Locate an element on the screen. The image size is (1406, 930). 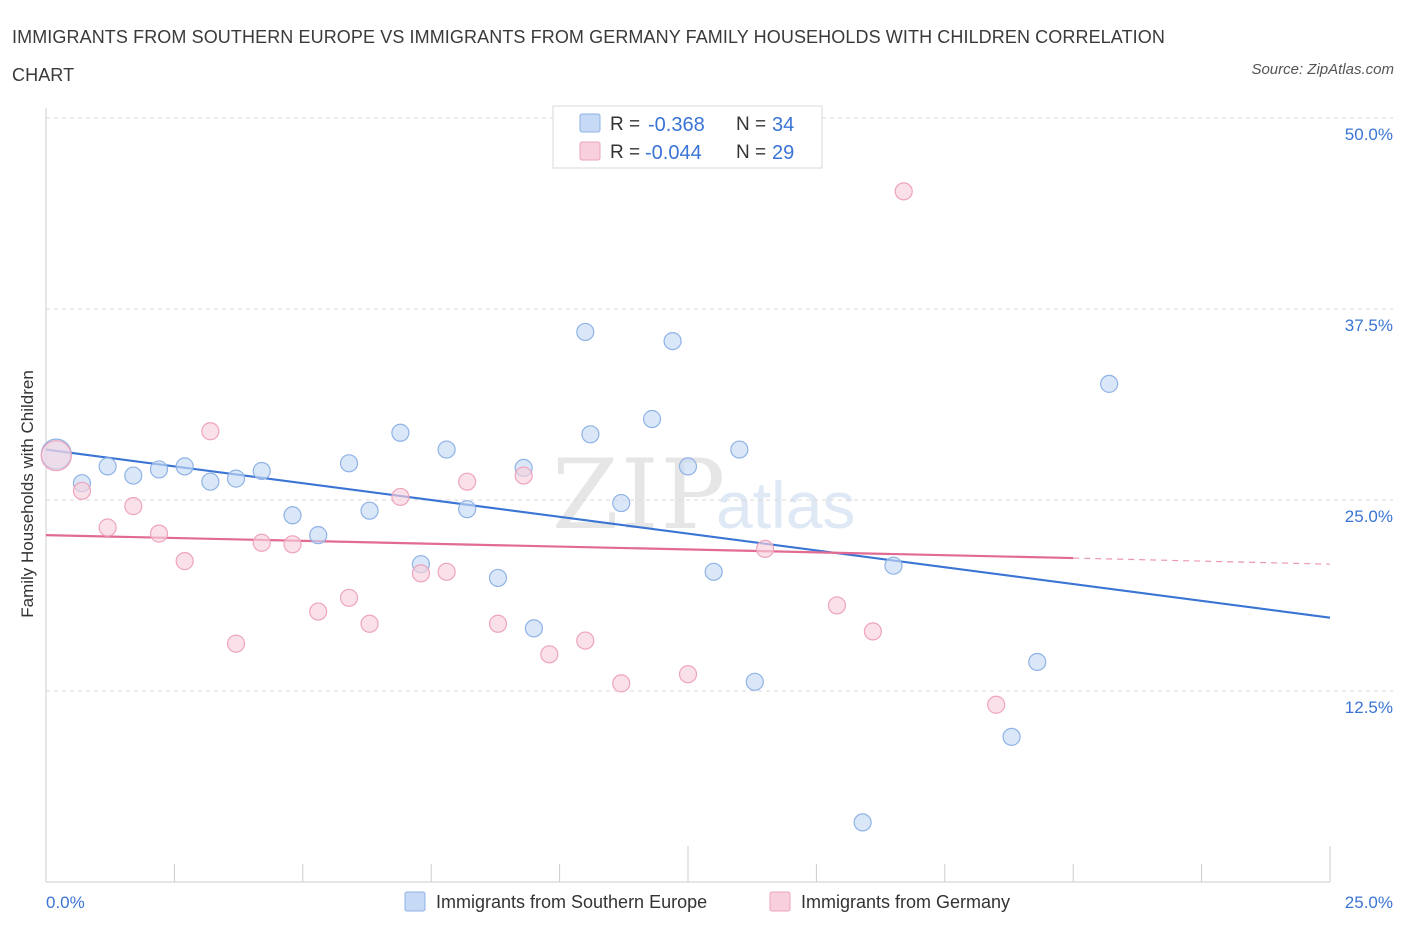
legend-r-value-blue: -0.368 is located at coordinates (676, 125).